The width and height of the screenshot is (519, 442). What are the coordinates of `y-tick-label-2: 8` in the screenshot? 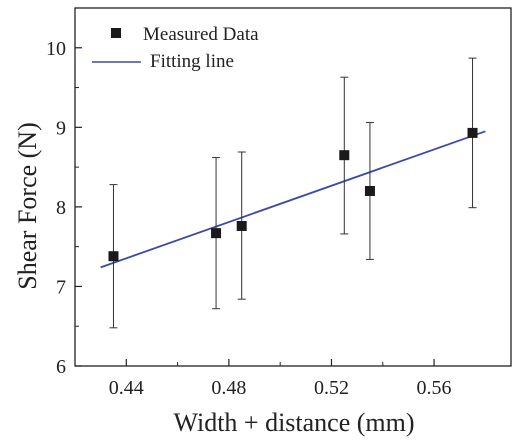 It's located at (61, 208).